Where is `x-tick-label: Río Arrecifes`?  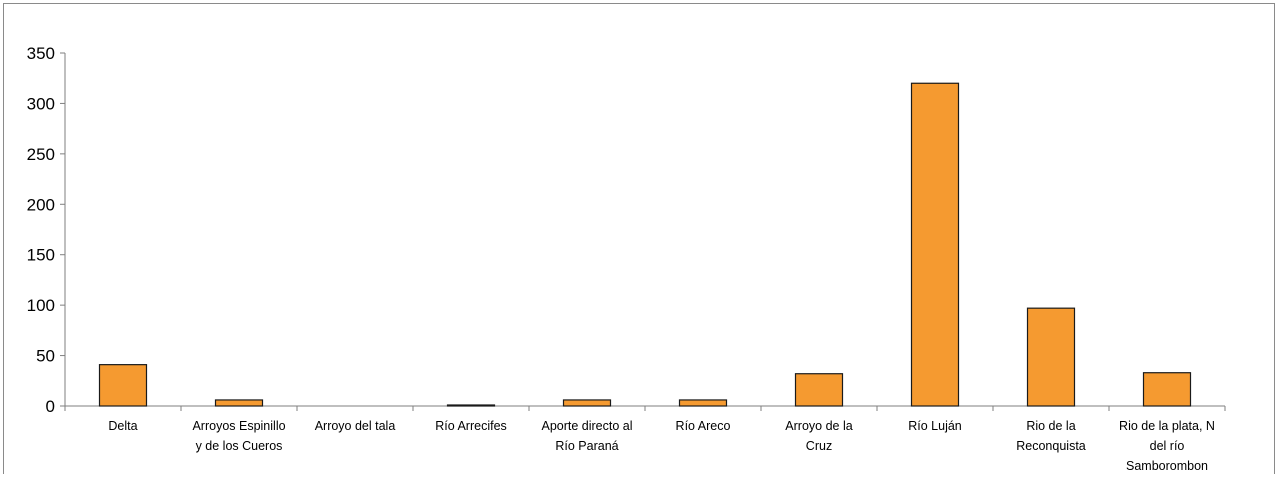
x-tick-label: Río Arrecifes is located at coordinates (471, 426).